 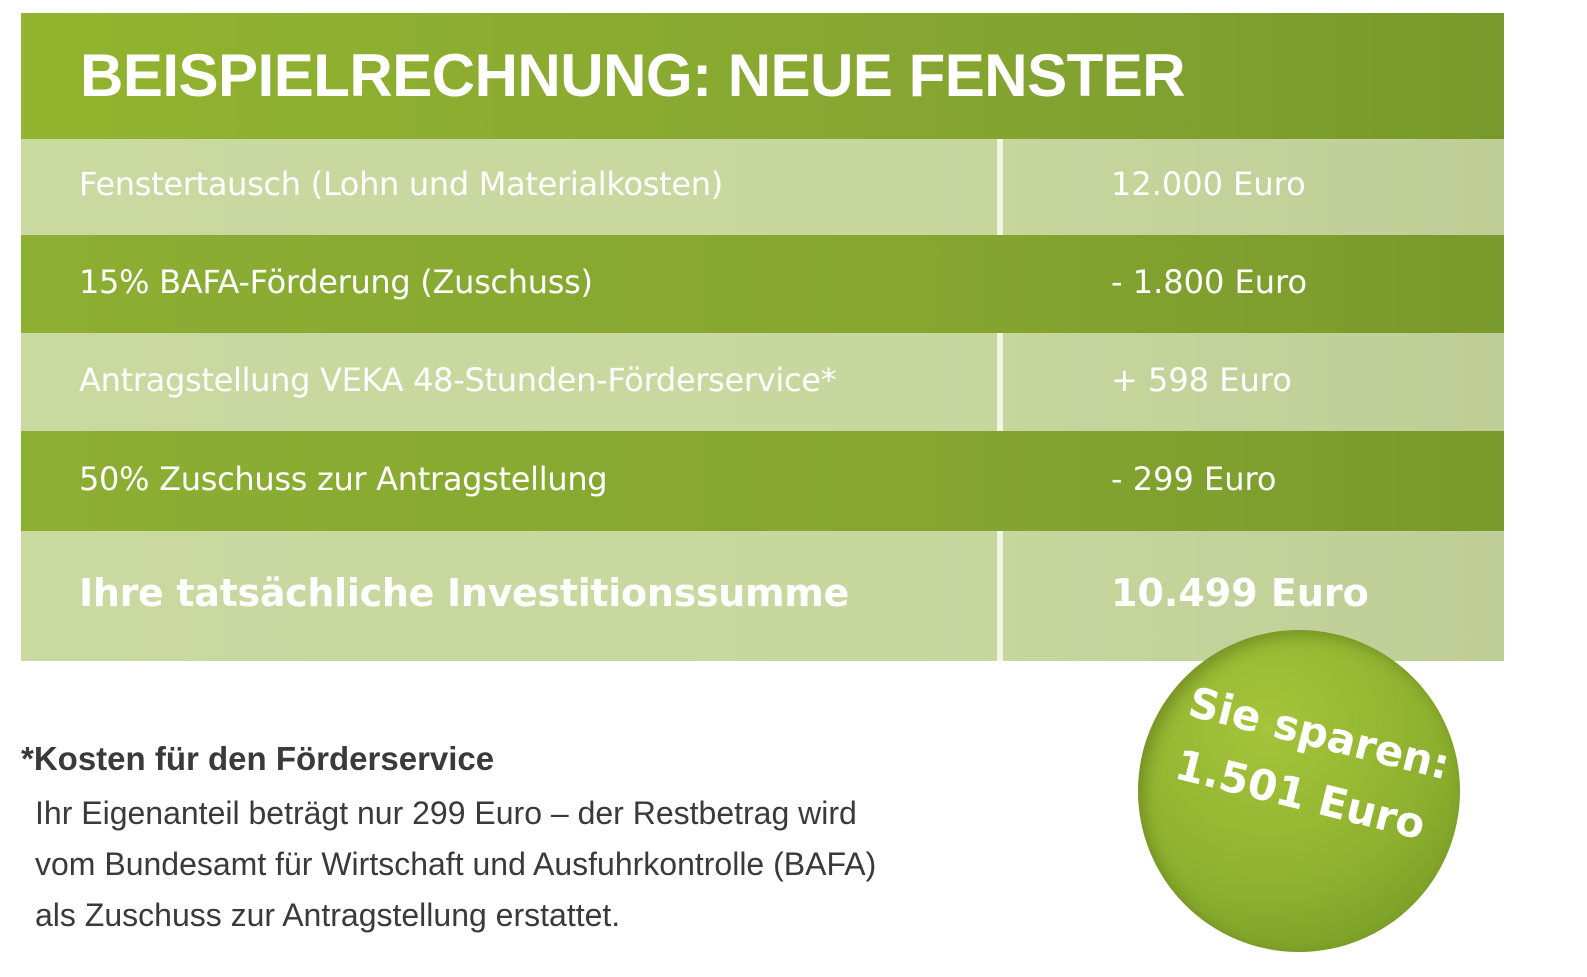 What do you see at coordinates (336, 282) in the screenshot?
I see `row-label: 15% BAFA-Förderung (Zuschuss)` at bounding box center [336, 282].